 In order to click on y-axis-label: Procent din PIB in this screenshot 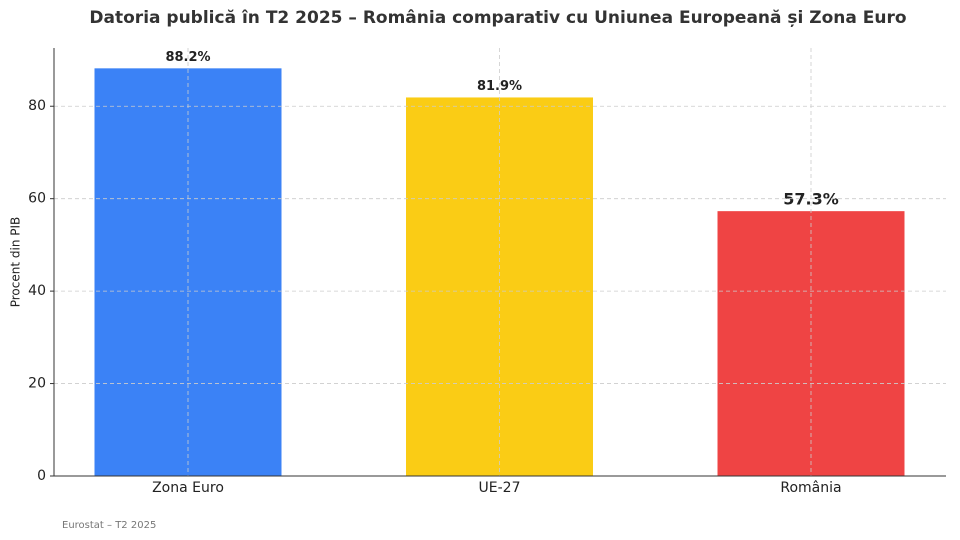, I will do `click(16, 262)`.